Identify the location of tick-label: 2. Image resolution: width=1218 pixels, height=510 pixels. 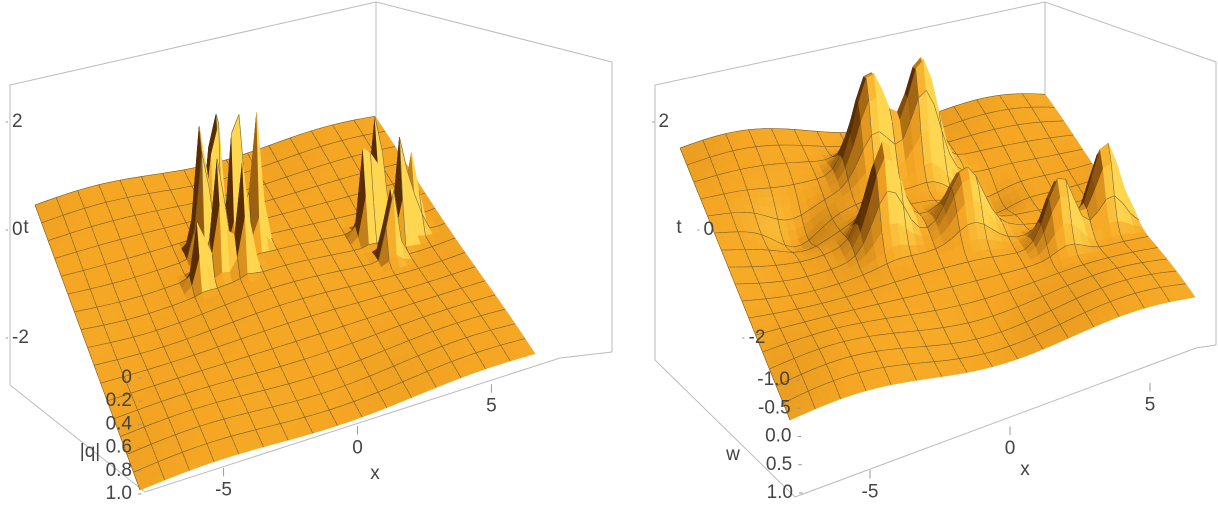
(17, 121).